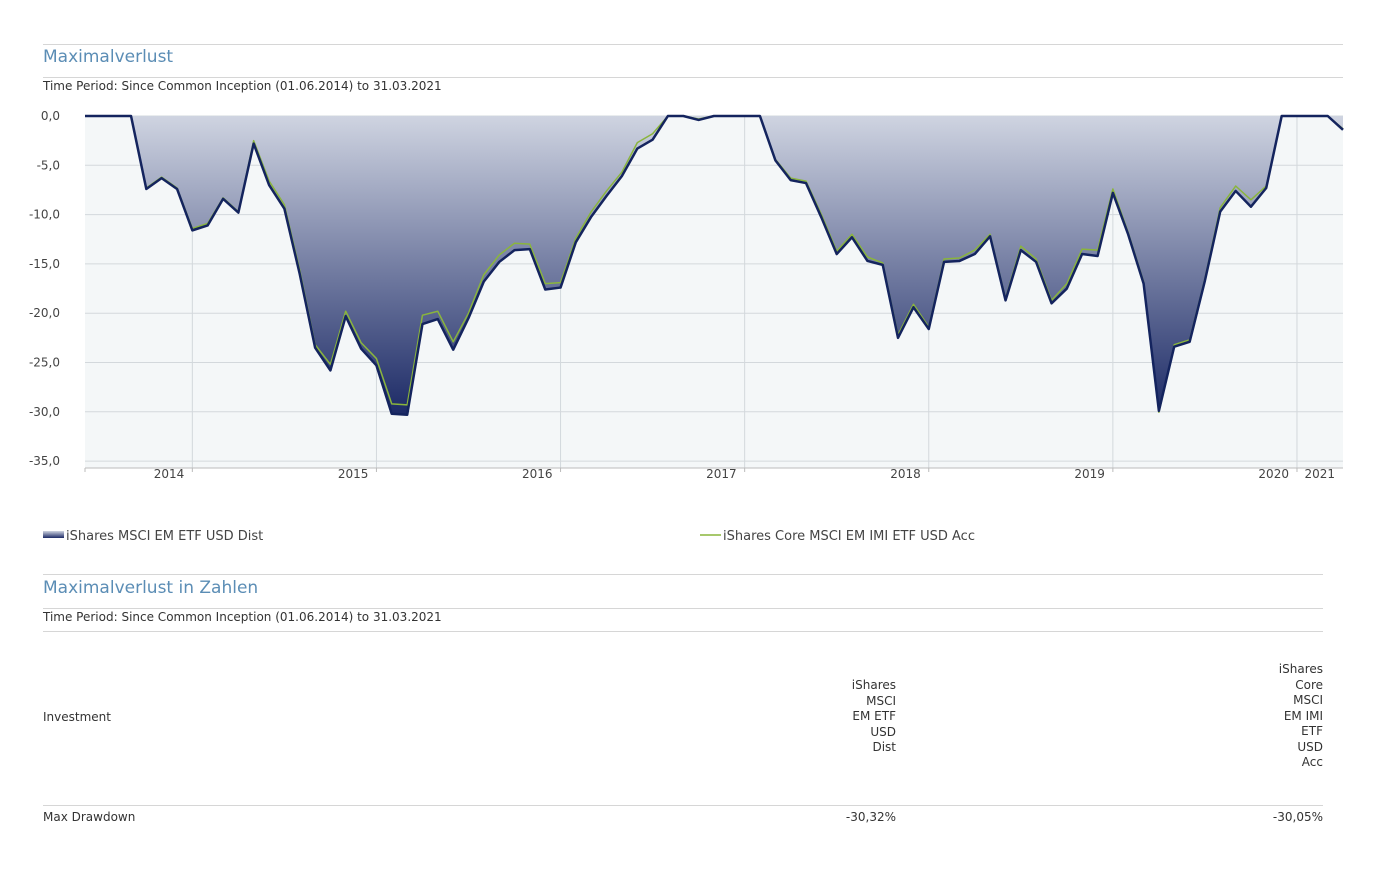  What do you see at coordinates (77, 717) in the screenshot?
I see `table-header: Investment` at bounding box center [77, 717].